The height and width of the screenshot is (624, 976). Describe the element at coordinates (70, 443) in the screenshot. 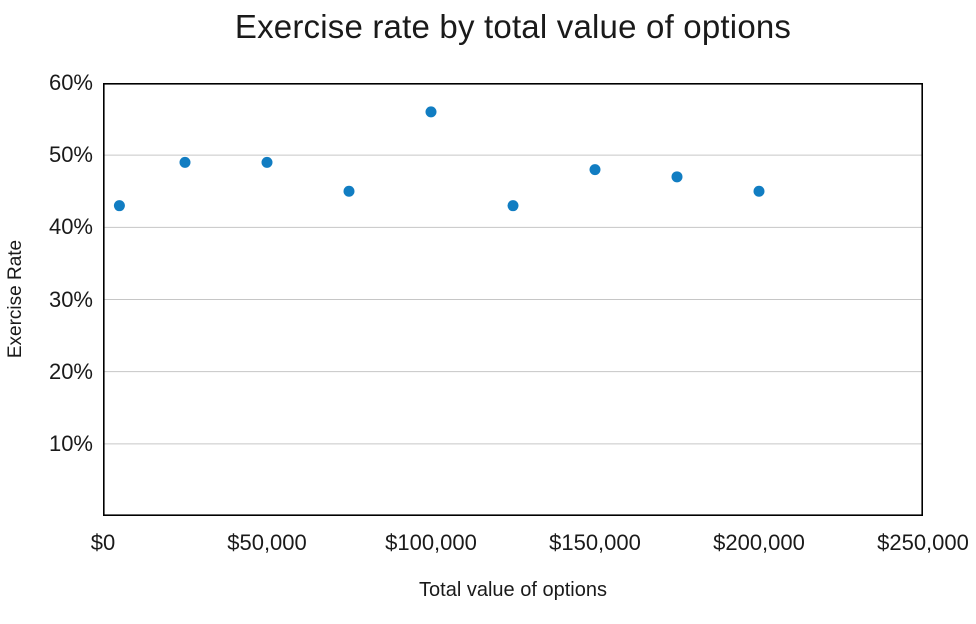

I see `y-tick-label: 10%` at that location.